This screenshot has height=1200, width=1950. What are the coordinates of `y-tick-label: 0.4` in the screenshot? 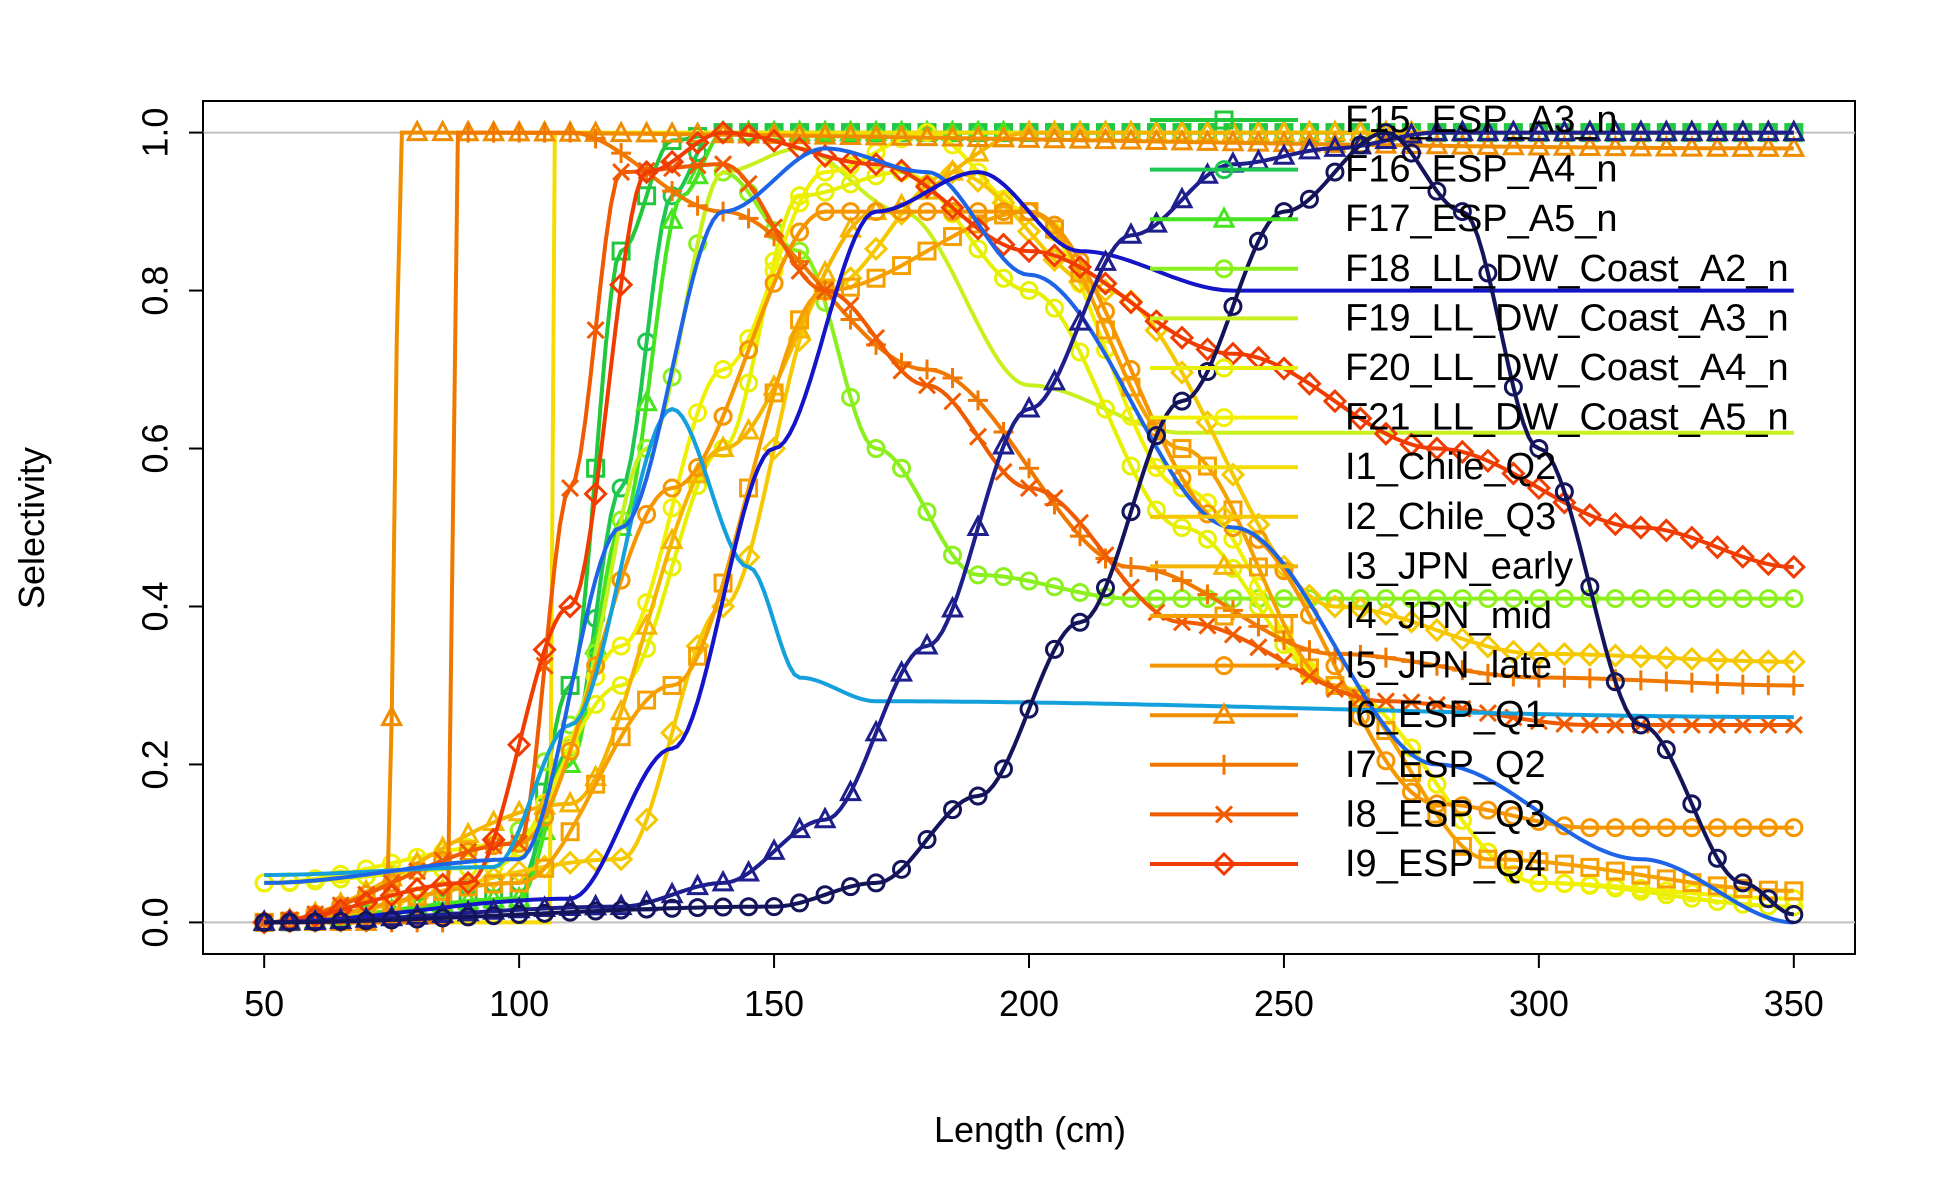 It's located at (155, 606).